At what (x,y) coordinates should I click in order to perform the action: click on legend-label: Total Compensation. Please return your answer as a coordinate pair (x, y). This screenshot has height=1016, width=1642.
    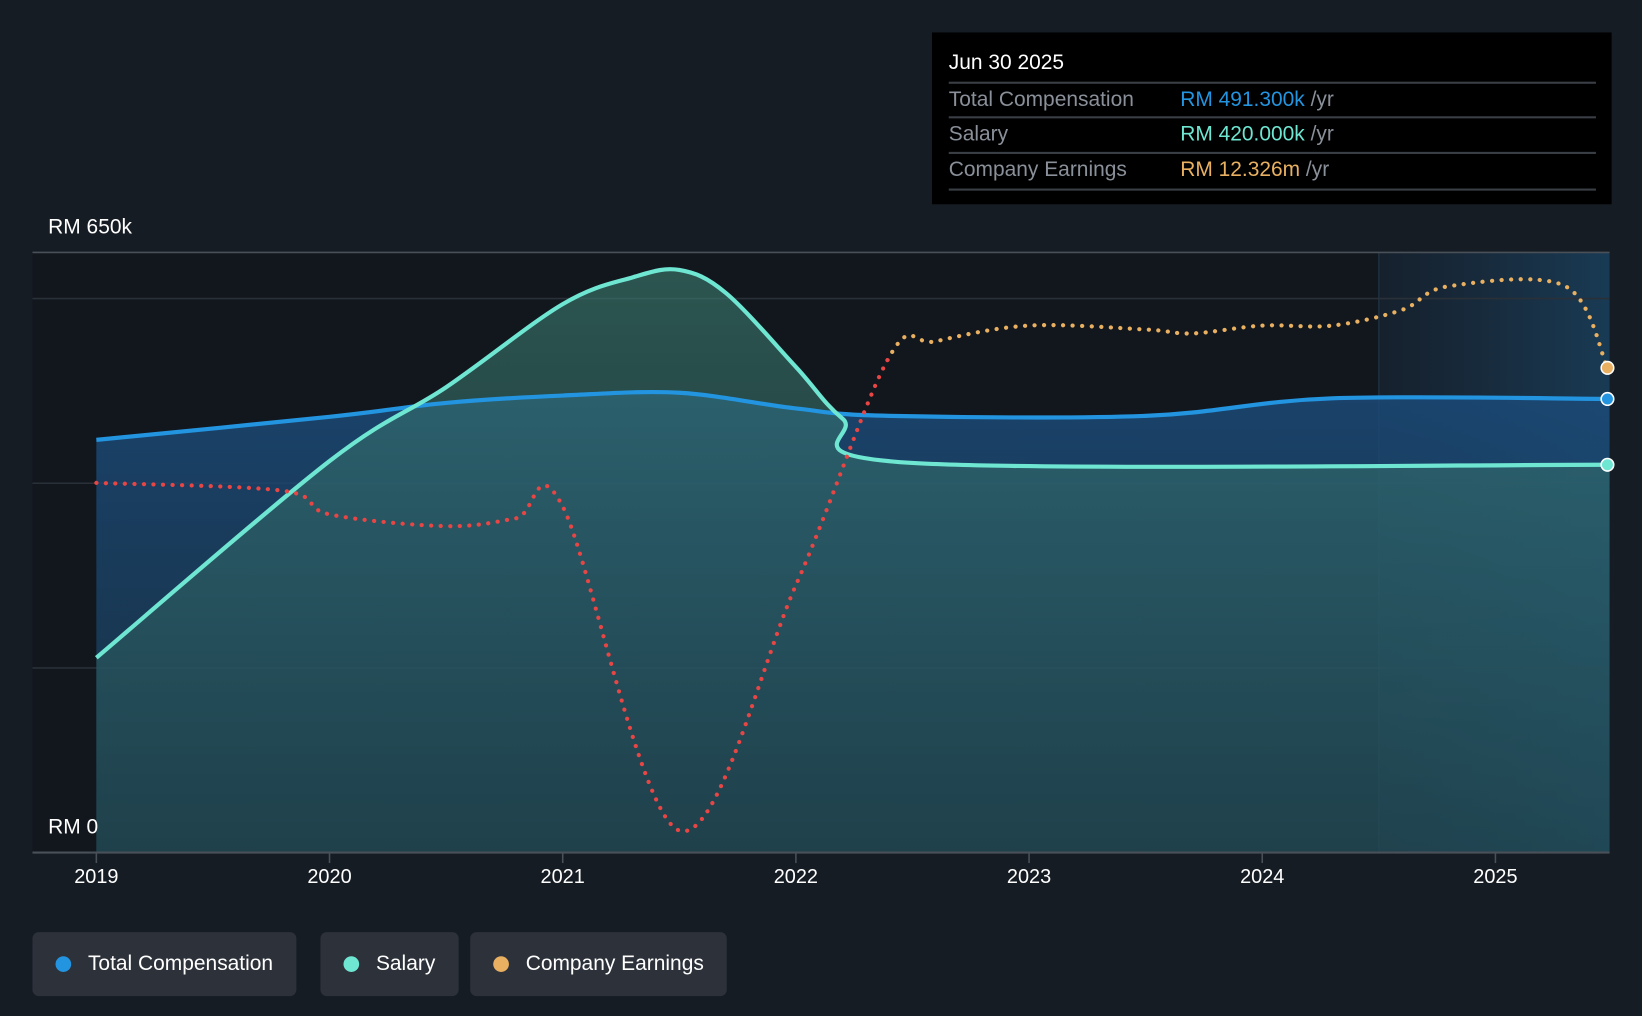
    Looking at the image, I should click on (180, 964).